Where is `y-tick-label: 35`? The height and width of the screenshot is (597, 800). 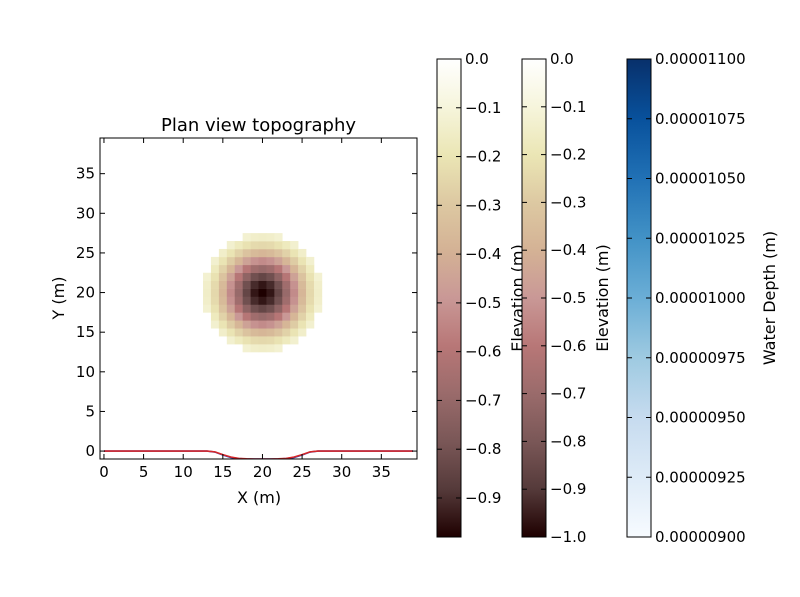
y-tick-label: 35 is located at coordinates (85, 174).